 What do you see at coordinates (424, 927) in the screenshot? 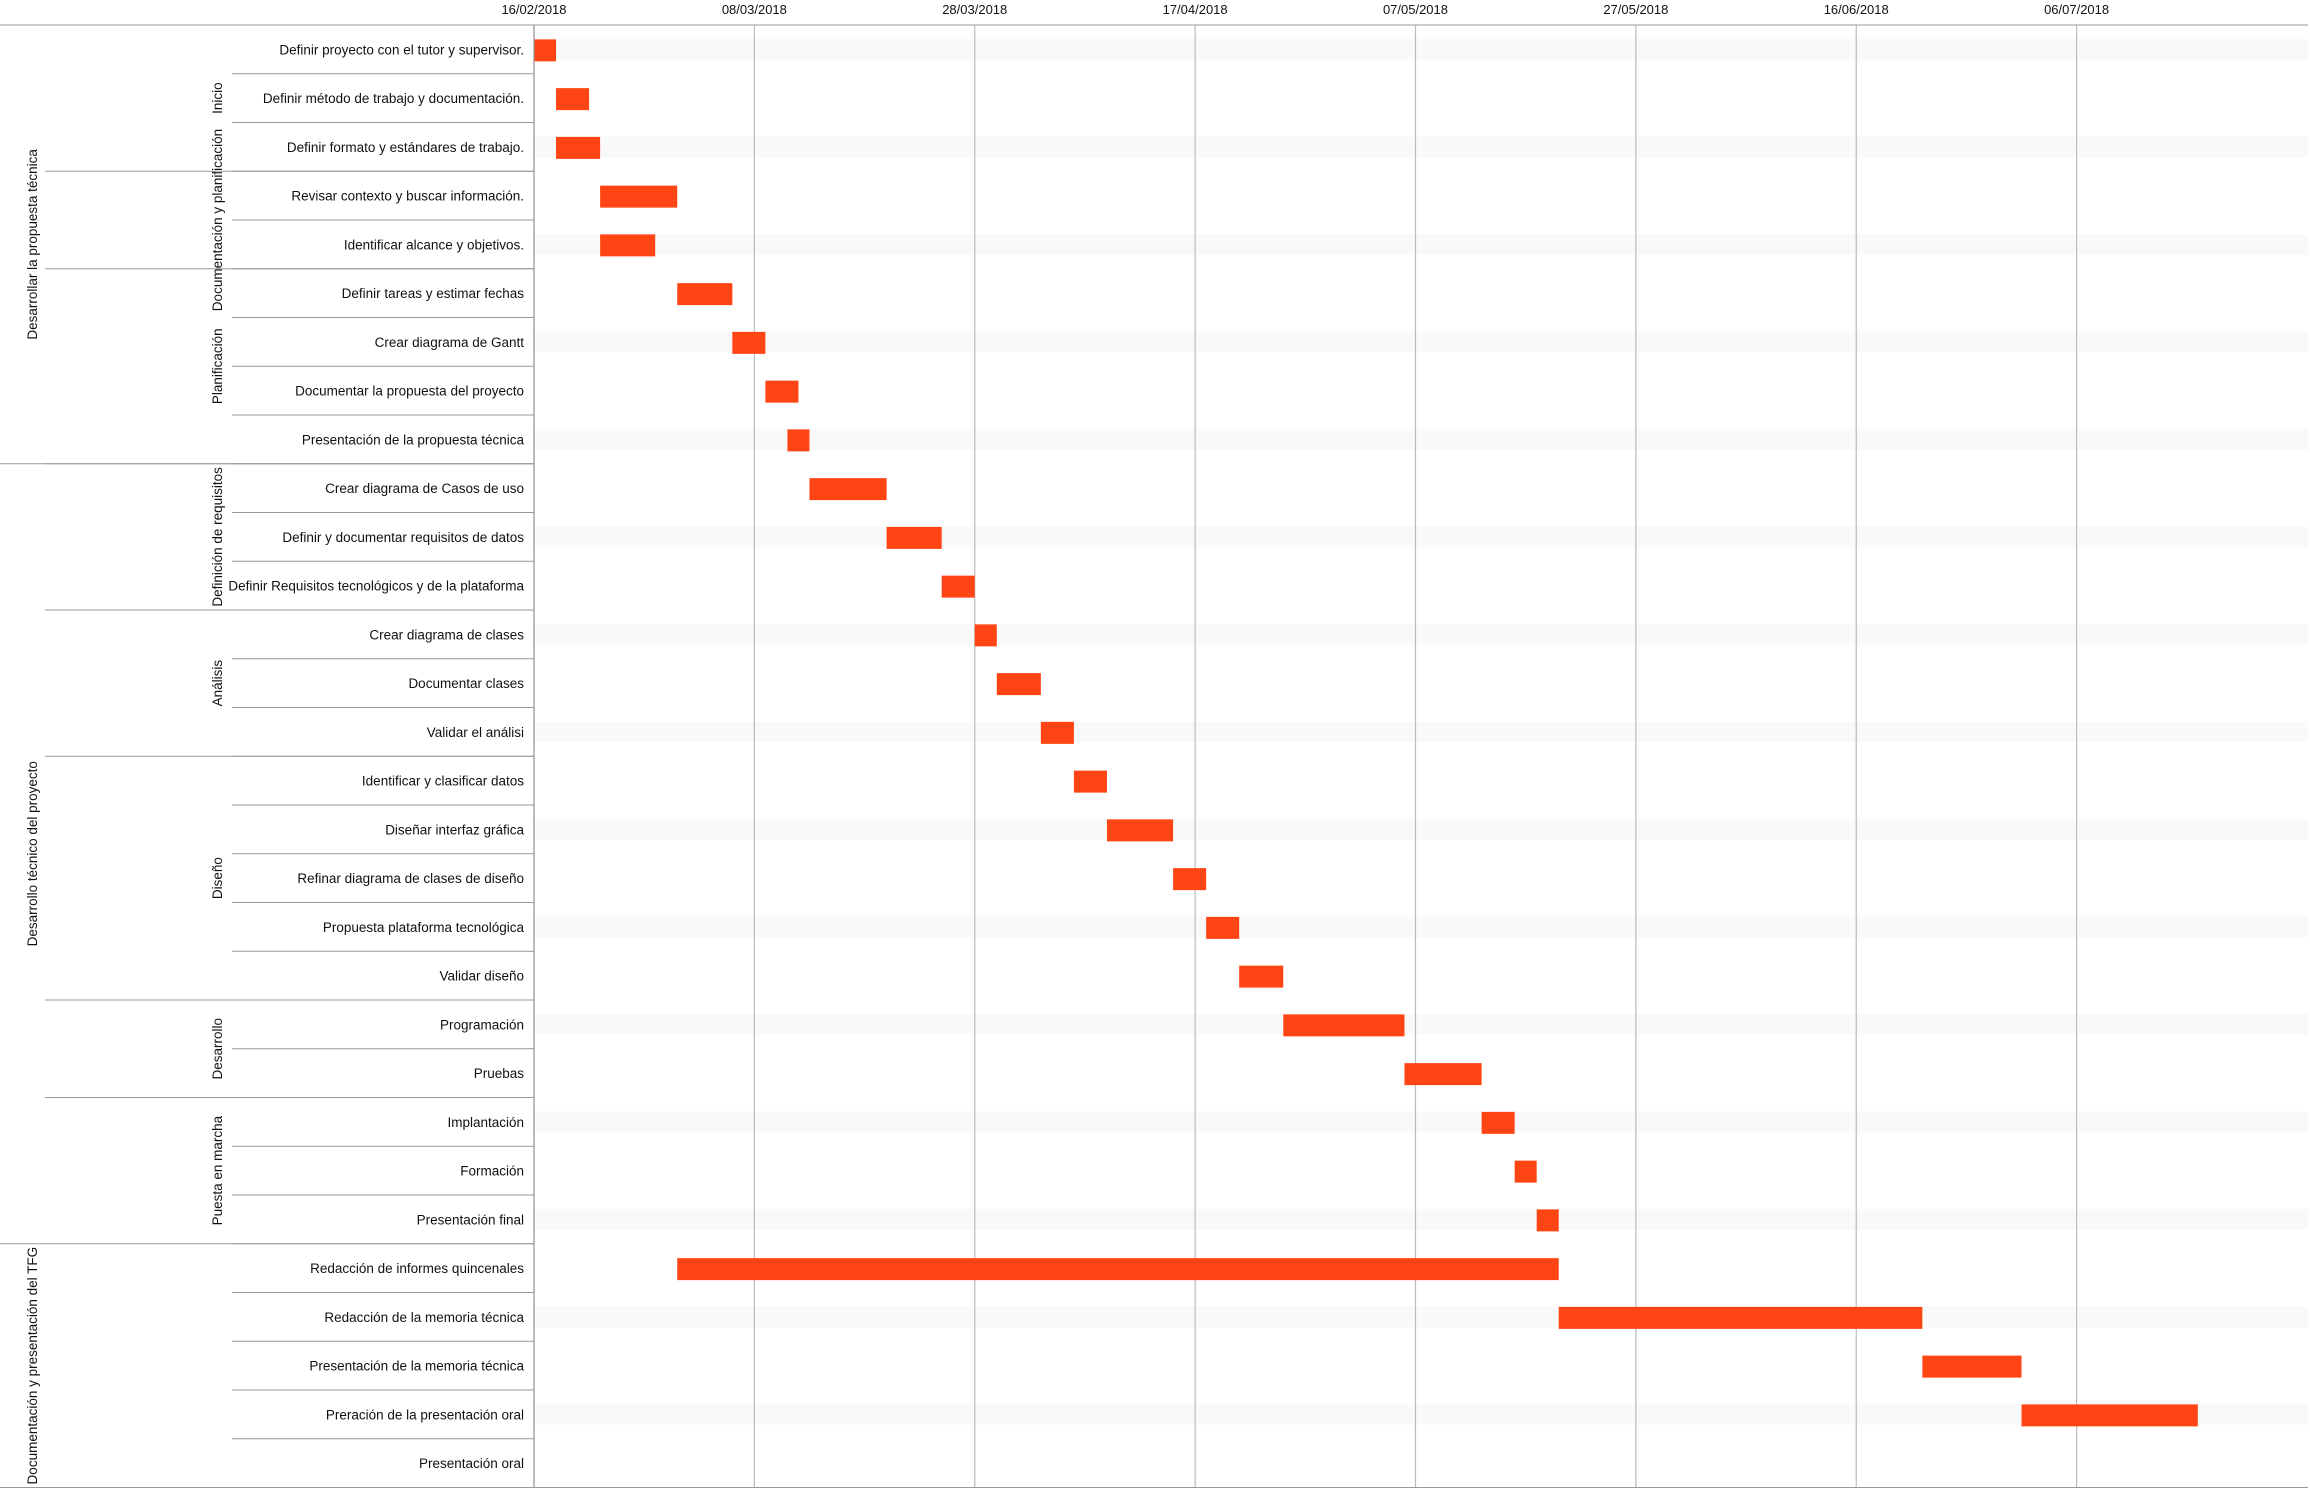
I see `task-label: Propuesta plataforma tecnológica` at bounding box center [424, 927].